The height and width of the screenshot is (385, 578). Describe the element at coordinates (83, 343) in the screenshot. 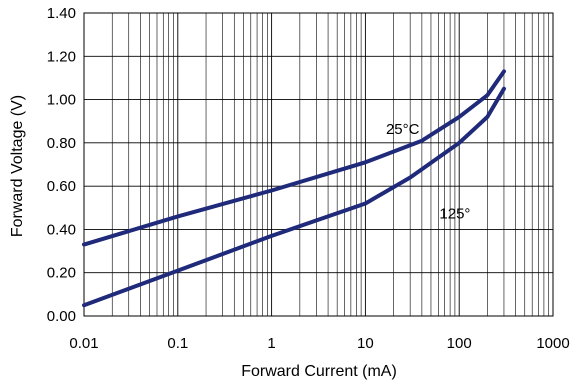

I see `x-tick-label: 0.01` at that location.